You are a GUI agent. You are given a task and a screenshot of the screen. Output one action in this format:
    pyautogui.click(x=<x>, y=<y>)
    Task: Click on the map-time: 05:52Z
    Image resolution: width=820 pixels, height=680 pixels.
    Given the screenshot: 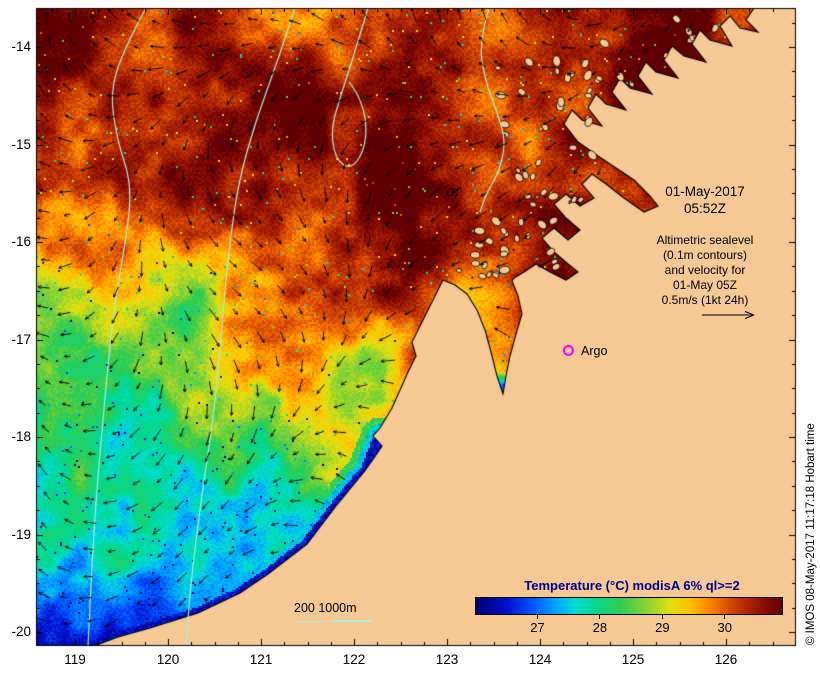 What is the action you would take?
    pyautogui.click(x=705, y=208)
    